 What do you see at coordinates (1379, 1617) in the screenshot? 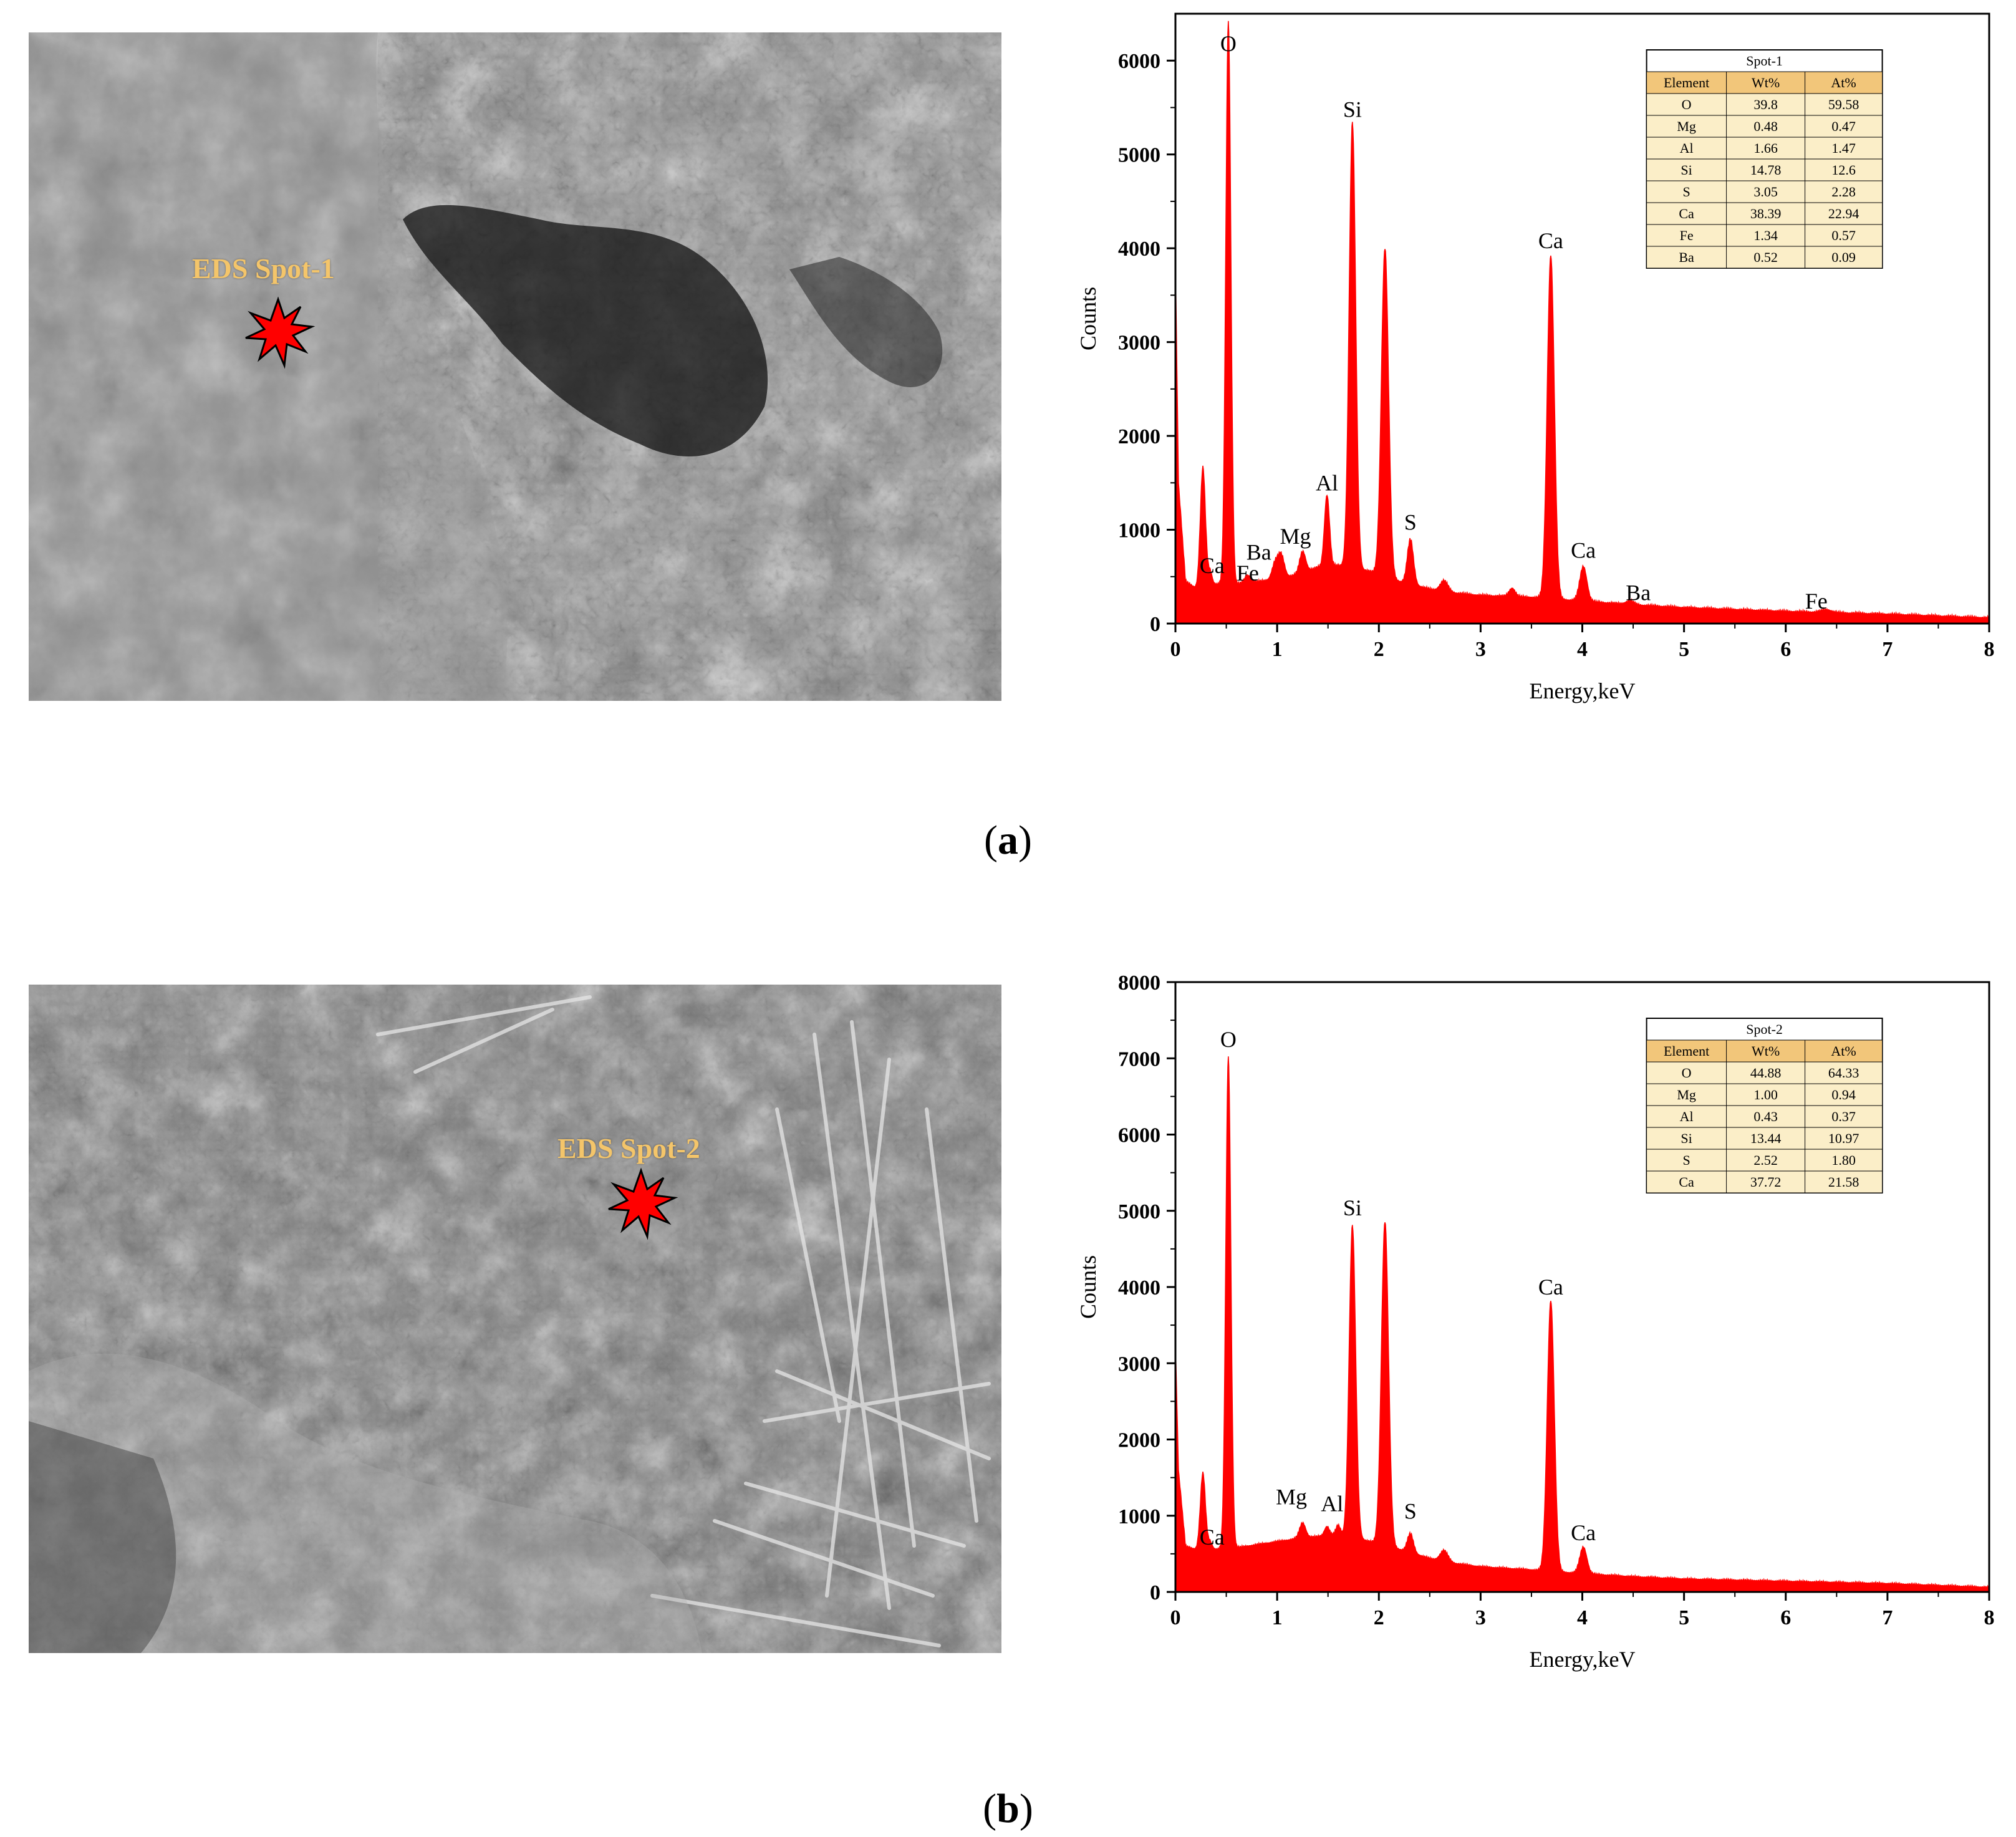
I see `x-tick-label: 2` at bounding box center [1379, 1617].